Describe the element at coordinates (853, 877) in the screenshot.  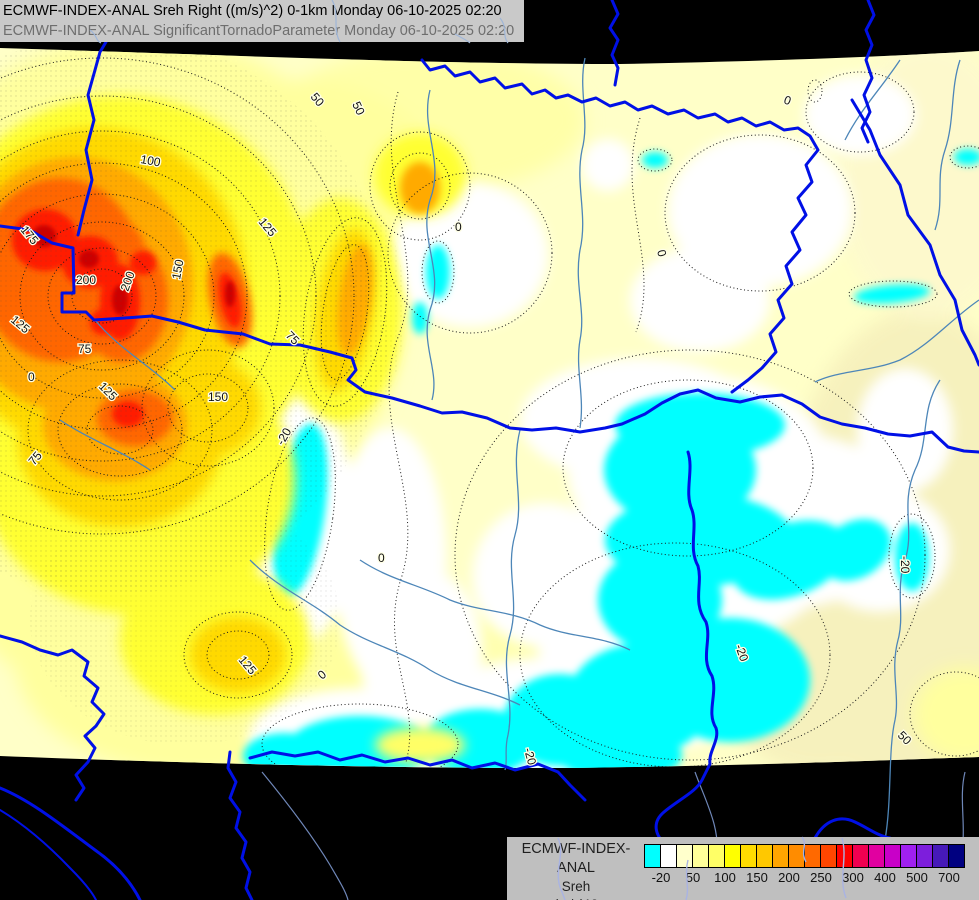
I see `legend-tick-label: 300` at that location.